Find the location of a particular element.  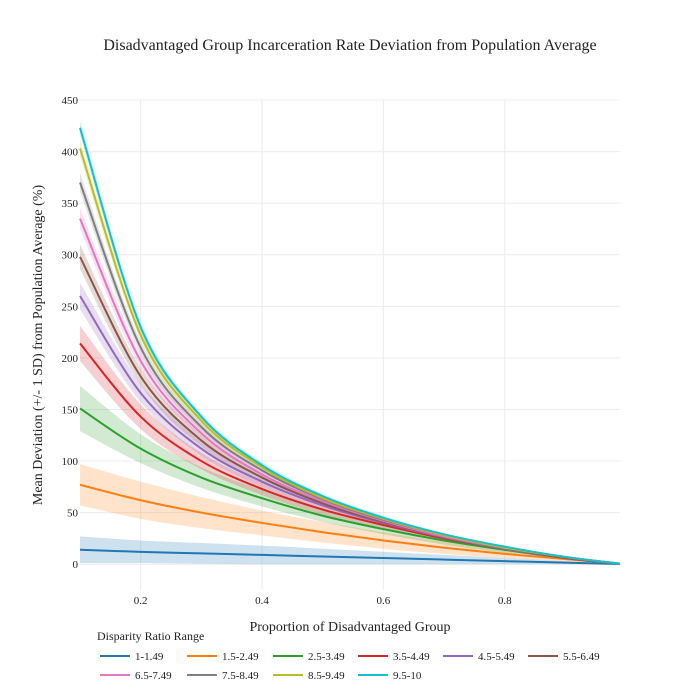

legend-item: 5.5-6.49 is located at coordinates (564, 657).